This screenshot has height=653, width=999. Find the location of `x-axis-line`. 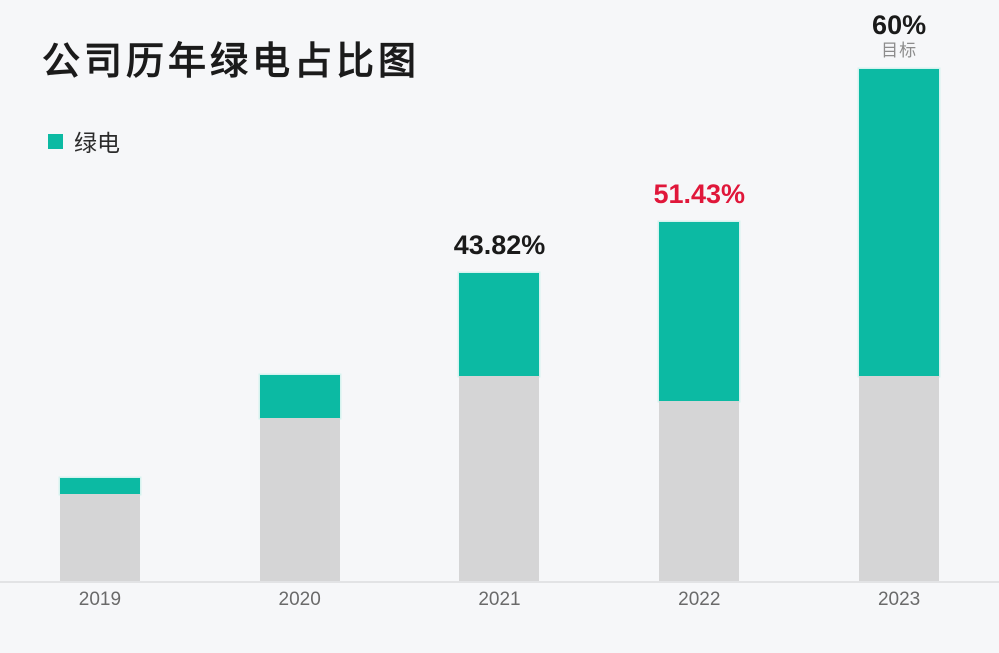

x-axis-line is located at coordinates (499, 582).